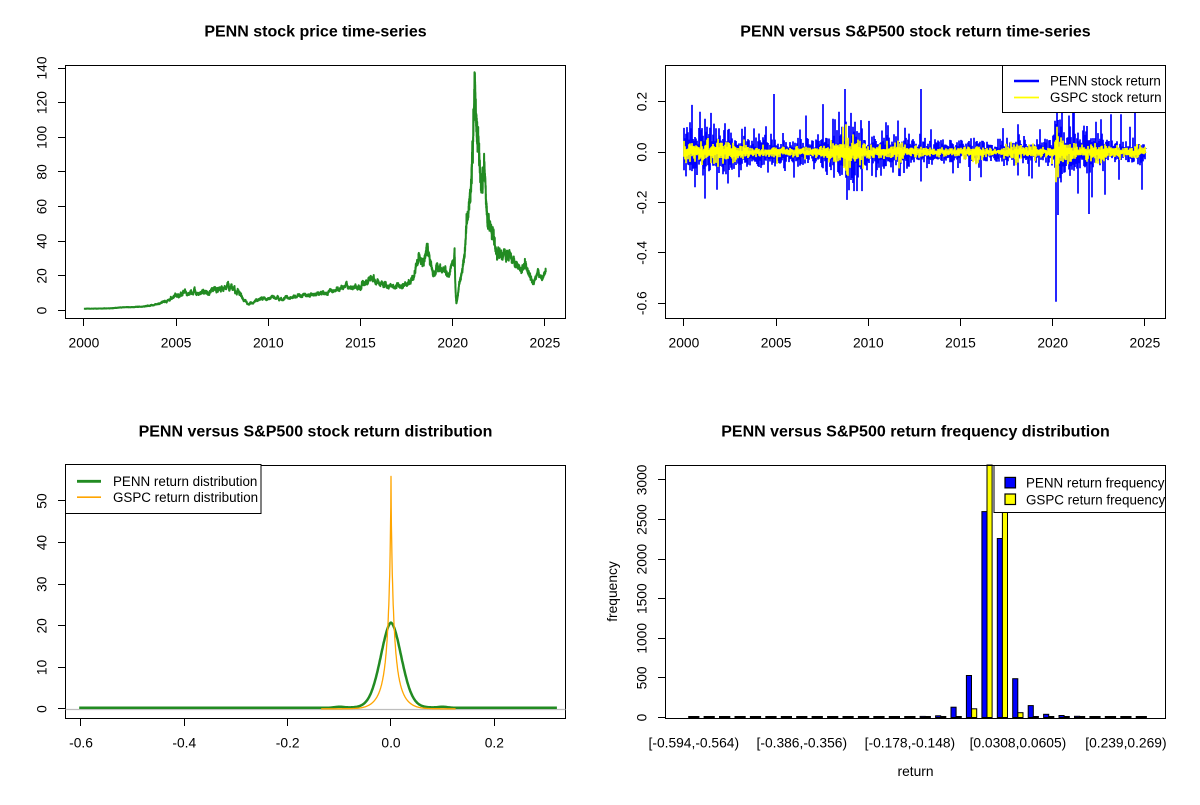  Describe the element at coordinates (642, 598) in the screenshot. I see `svg-text: 1500` at that location.